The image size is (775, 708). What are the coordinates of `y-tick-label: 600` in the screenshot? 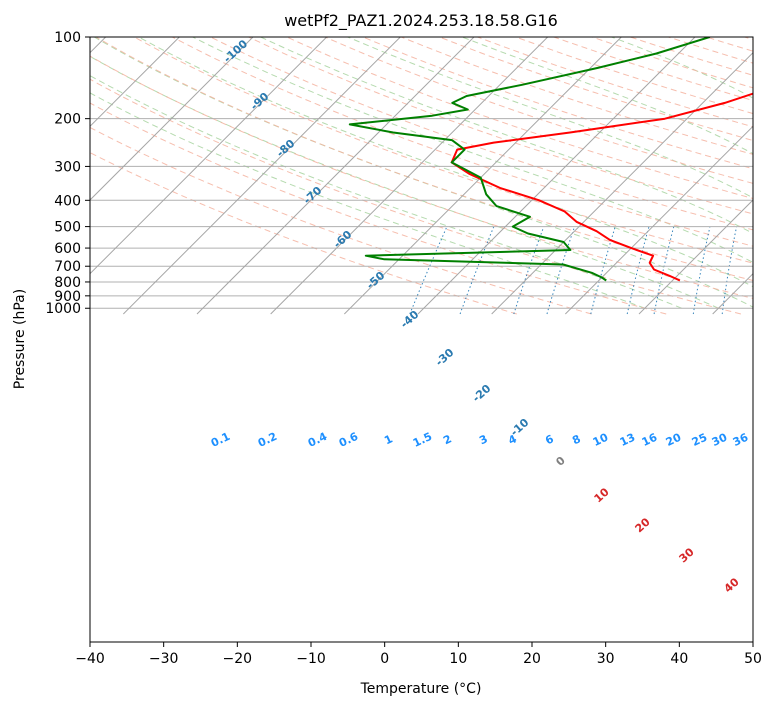 It's located at (67, 249).